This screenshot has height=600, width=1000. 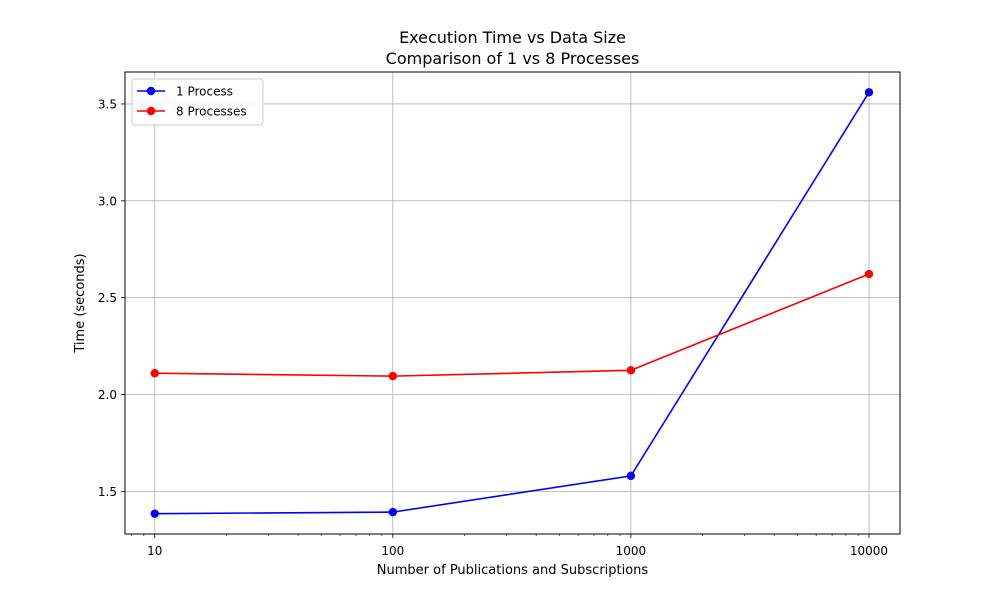 I want to click on legend-item: 8 Processes, so click(x=192, y=112).